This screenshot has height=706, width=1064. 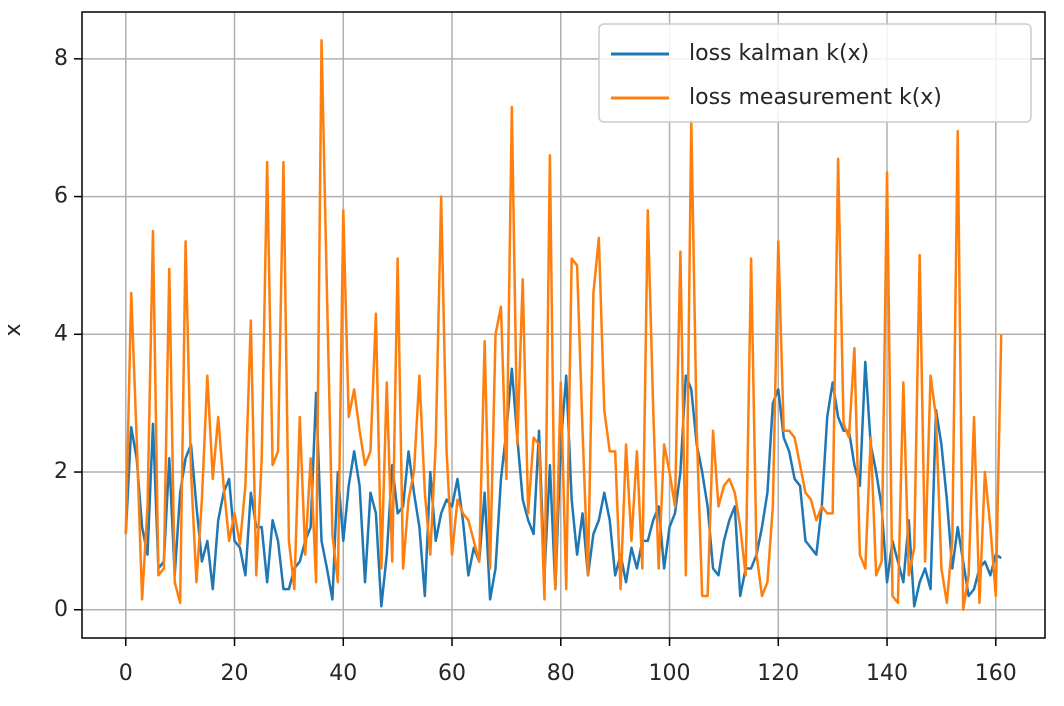 What do you see at coordinates (815, 73) in the screenshot?
I see `legend-box` at bounding box center [815, 73].